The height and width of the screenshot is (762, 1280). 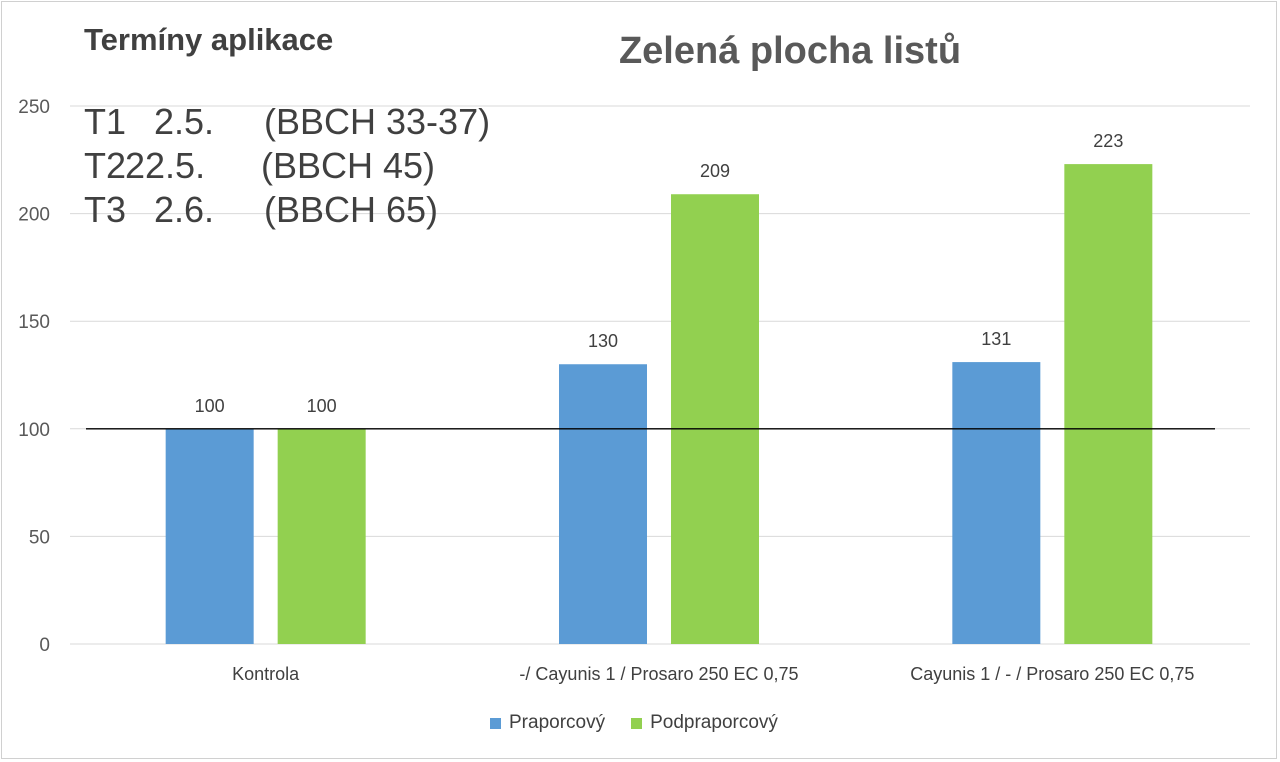 I want to click on term-date: 22.5., so click(x=165, y=165).